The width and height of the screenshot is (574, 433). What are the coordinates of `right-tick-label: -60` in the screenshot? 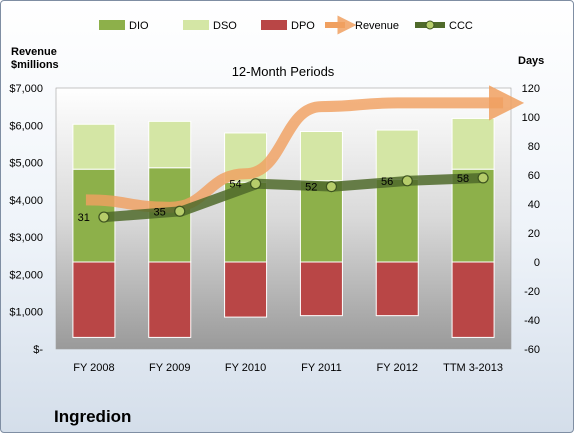 It's located at (532, 350).